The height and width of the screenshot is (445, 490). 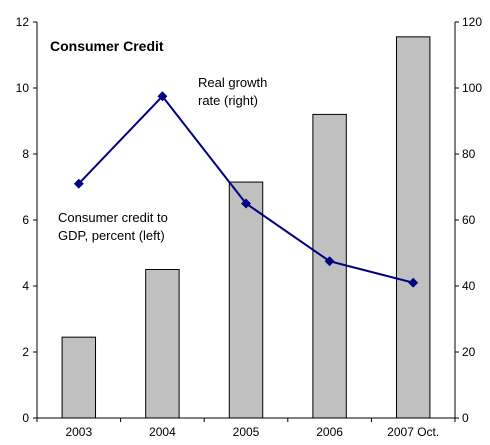 I want to click on x-tick-label: 2005, so click(x=246, y=432).